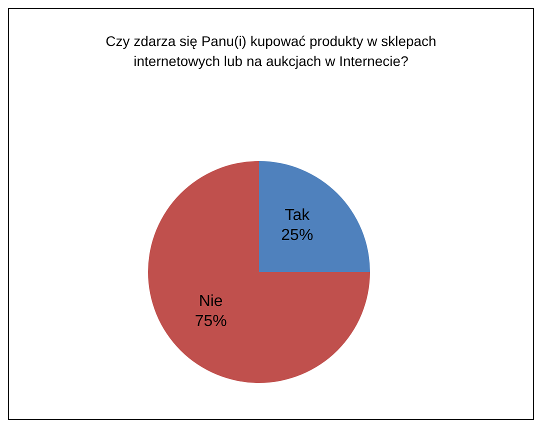 The height and width of the screenshot is (428, 542). I want to click on chart-title: Czy zdarza się Panu(i) kupować produkty w sklepach internetowych lub na aukcjach w Internecie?, so click(271, 51).